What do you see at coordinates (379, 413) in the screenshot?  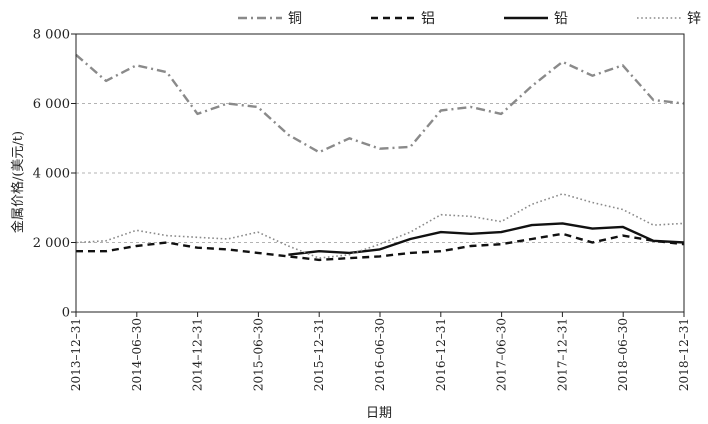 I see `x-axis-title: 日期` at bounding box center [379, 413].